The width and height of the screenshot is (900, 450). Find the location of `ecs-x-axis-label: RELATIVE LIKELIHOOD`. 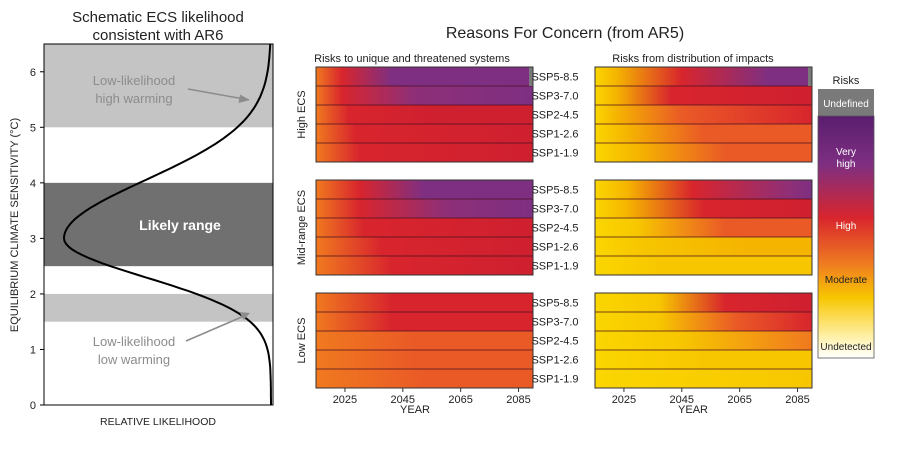

ecs-x-axis-label: RELATIVE LIKELIHOOD is located at coordinates (158, 422).